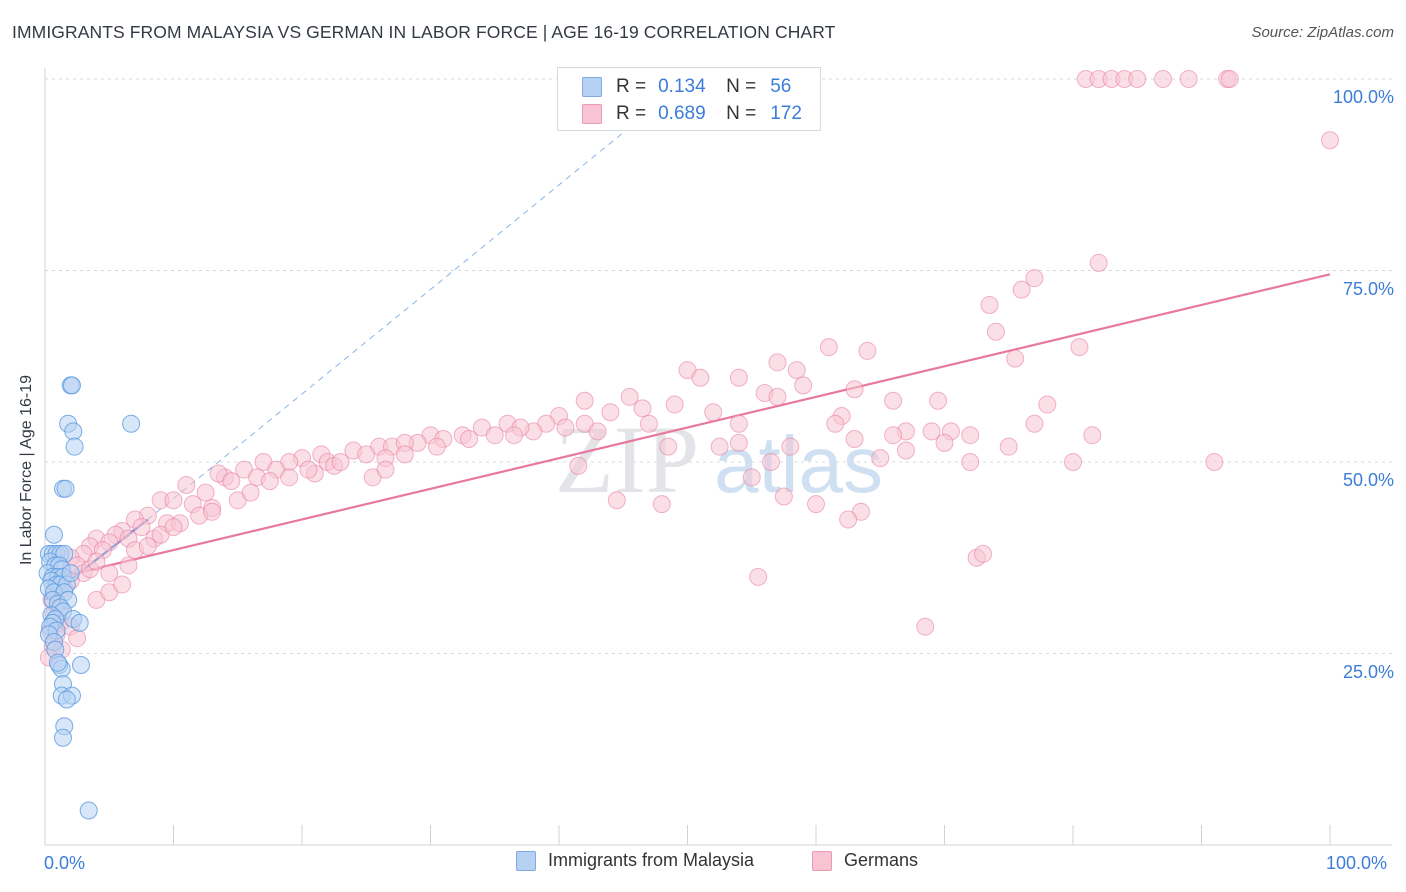 This screenshot has width=1406, height=892. I want to click on trend-line-malaysia-extension, so click(385, 326).